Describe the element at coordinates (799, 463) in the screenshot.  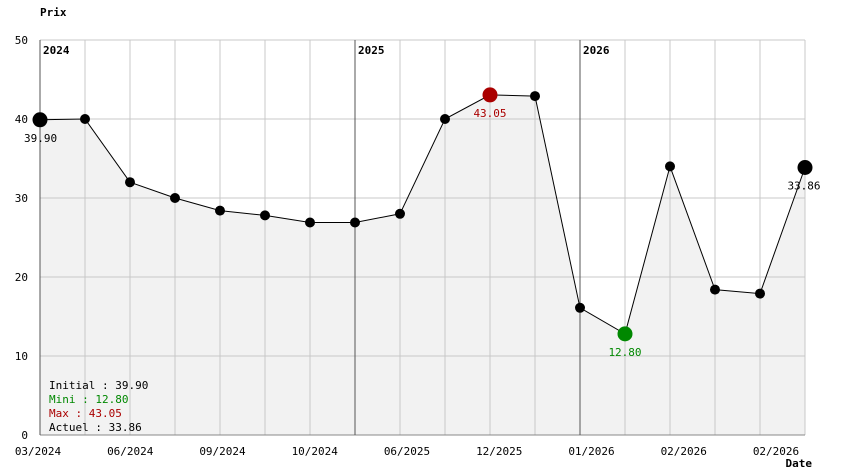
I see `x-axis-label: Date` at that location.